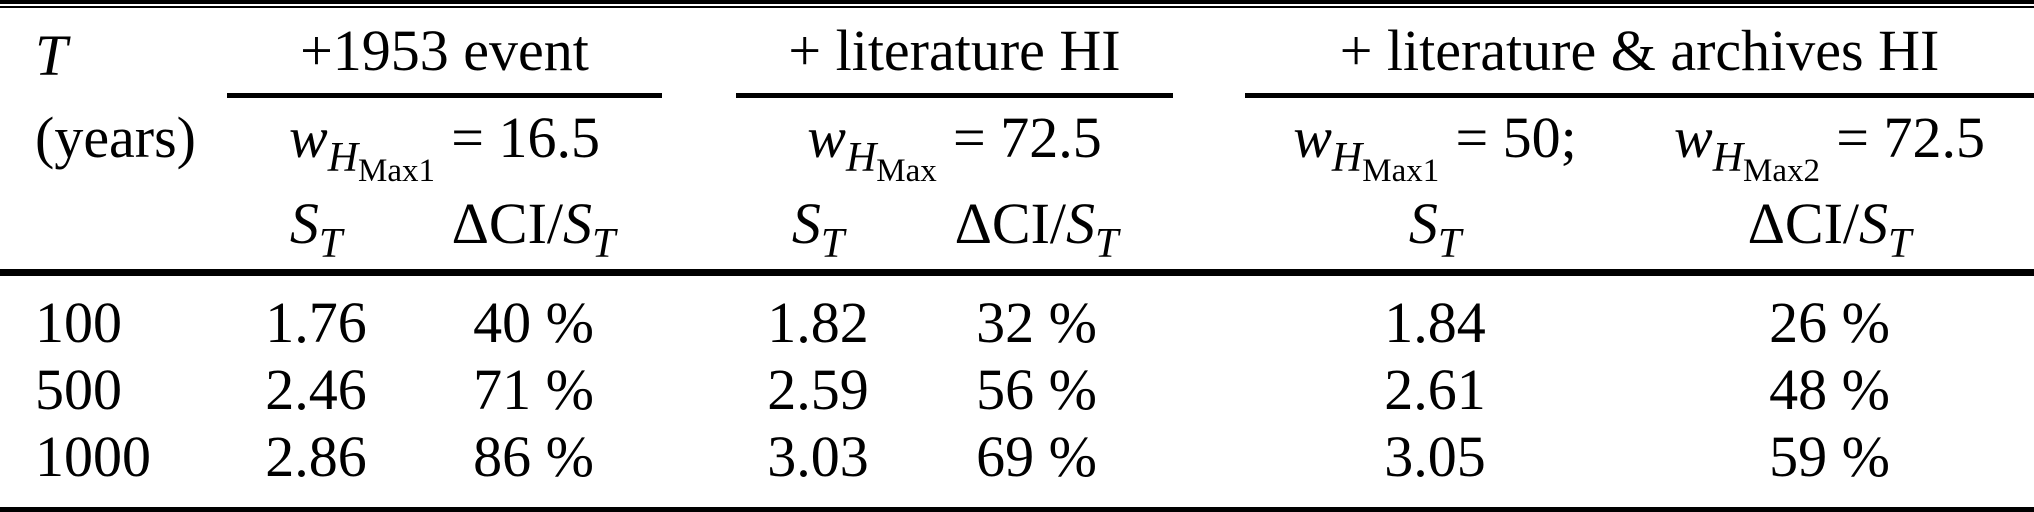 Image resolution: width=2034 pixels, height=512 pixels. What do you see at coordinates (116, 137) in the screenshot?
I see `years-unit: (years)` at bounding box center [116, 137].